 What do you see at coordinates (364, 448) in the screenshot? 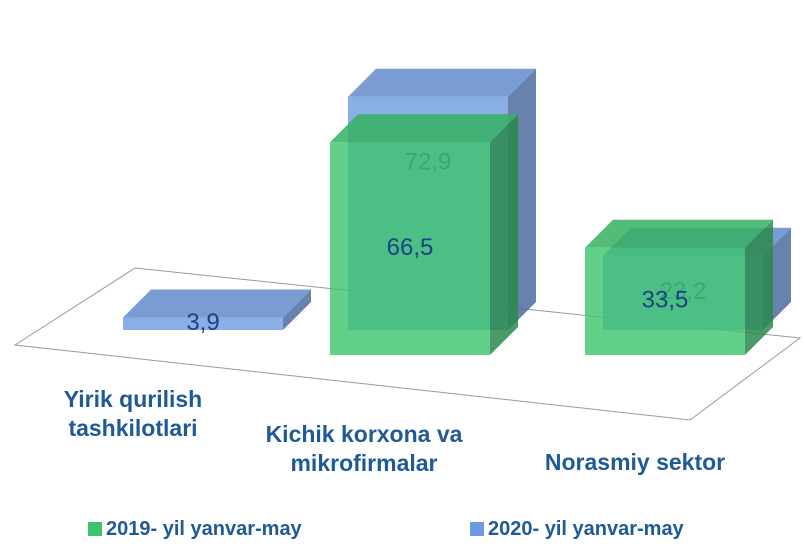
I see `category-label: Kichik korxona va mikrofirmalar` at bounding box center [364, 448].